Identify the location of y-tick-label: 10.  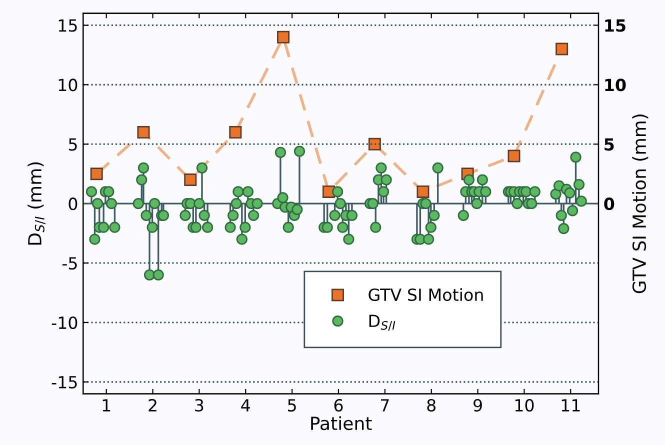
(68, 85).